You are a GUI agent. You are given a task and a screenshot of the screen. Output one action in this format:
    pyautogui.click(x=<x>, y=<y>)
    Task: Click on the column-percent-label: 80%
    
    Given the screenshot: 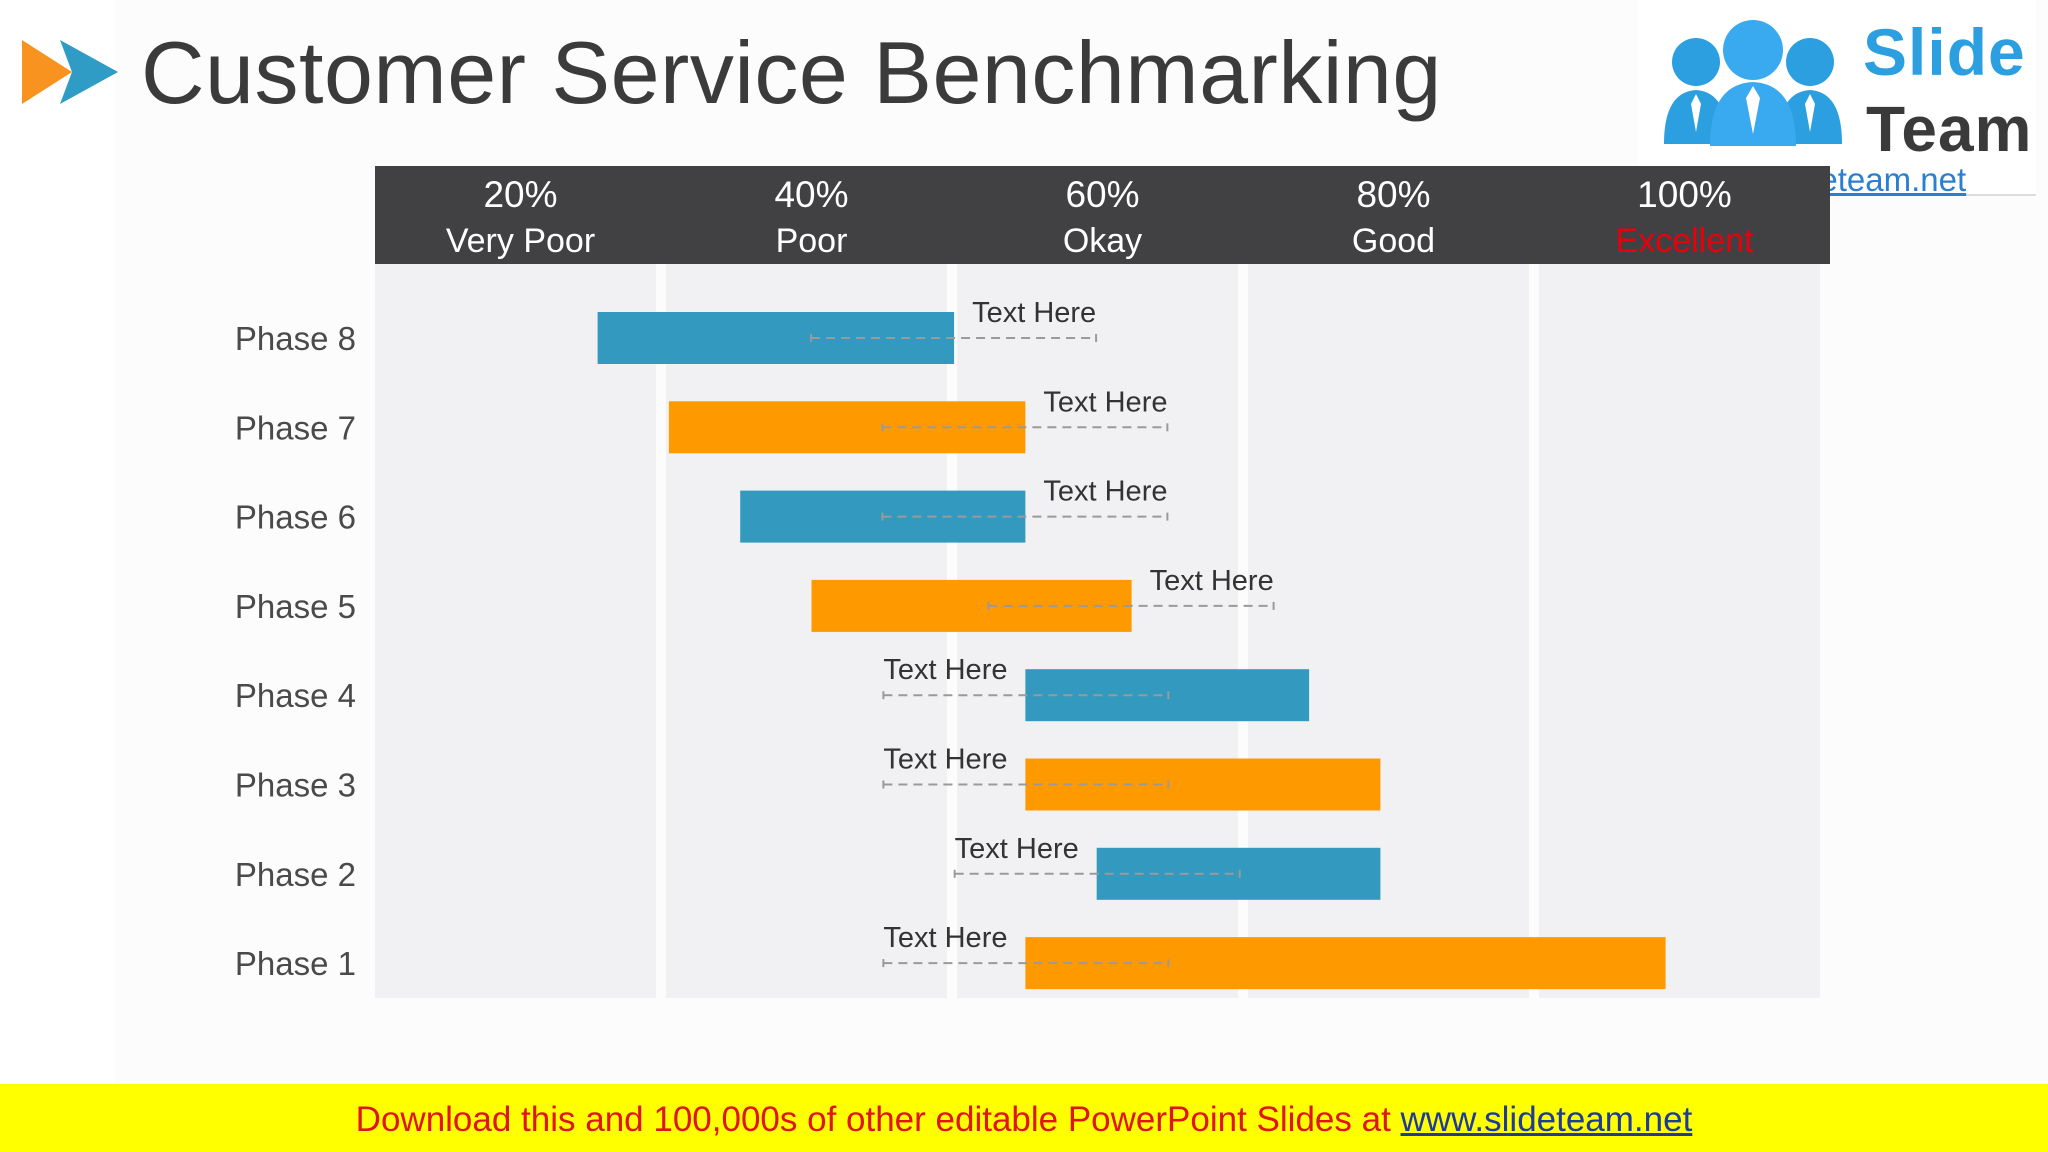 What is the action you would take?
    pyautogui.click(x=1393, y=194)
    